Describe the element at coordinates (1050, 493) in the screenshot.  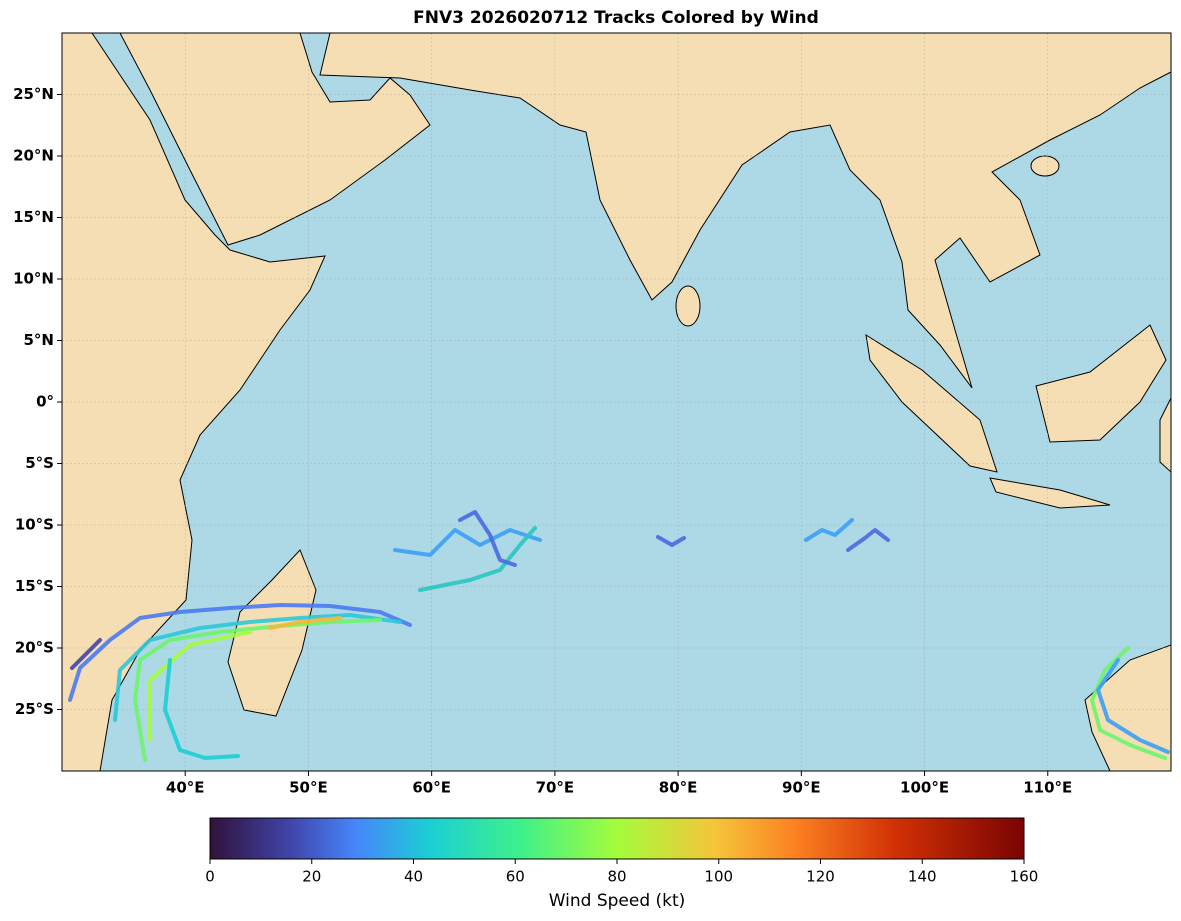
I see `java` at that location.